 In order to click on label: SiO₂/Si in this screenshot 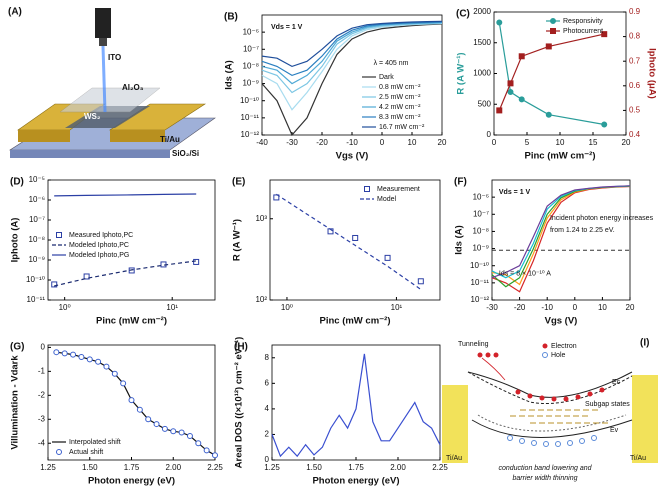, I will do `click(185, 153)`.